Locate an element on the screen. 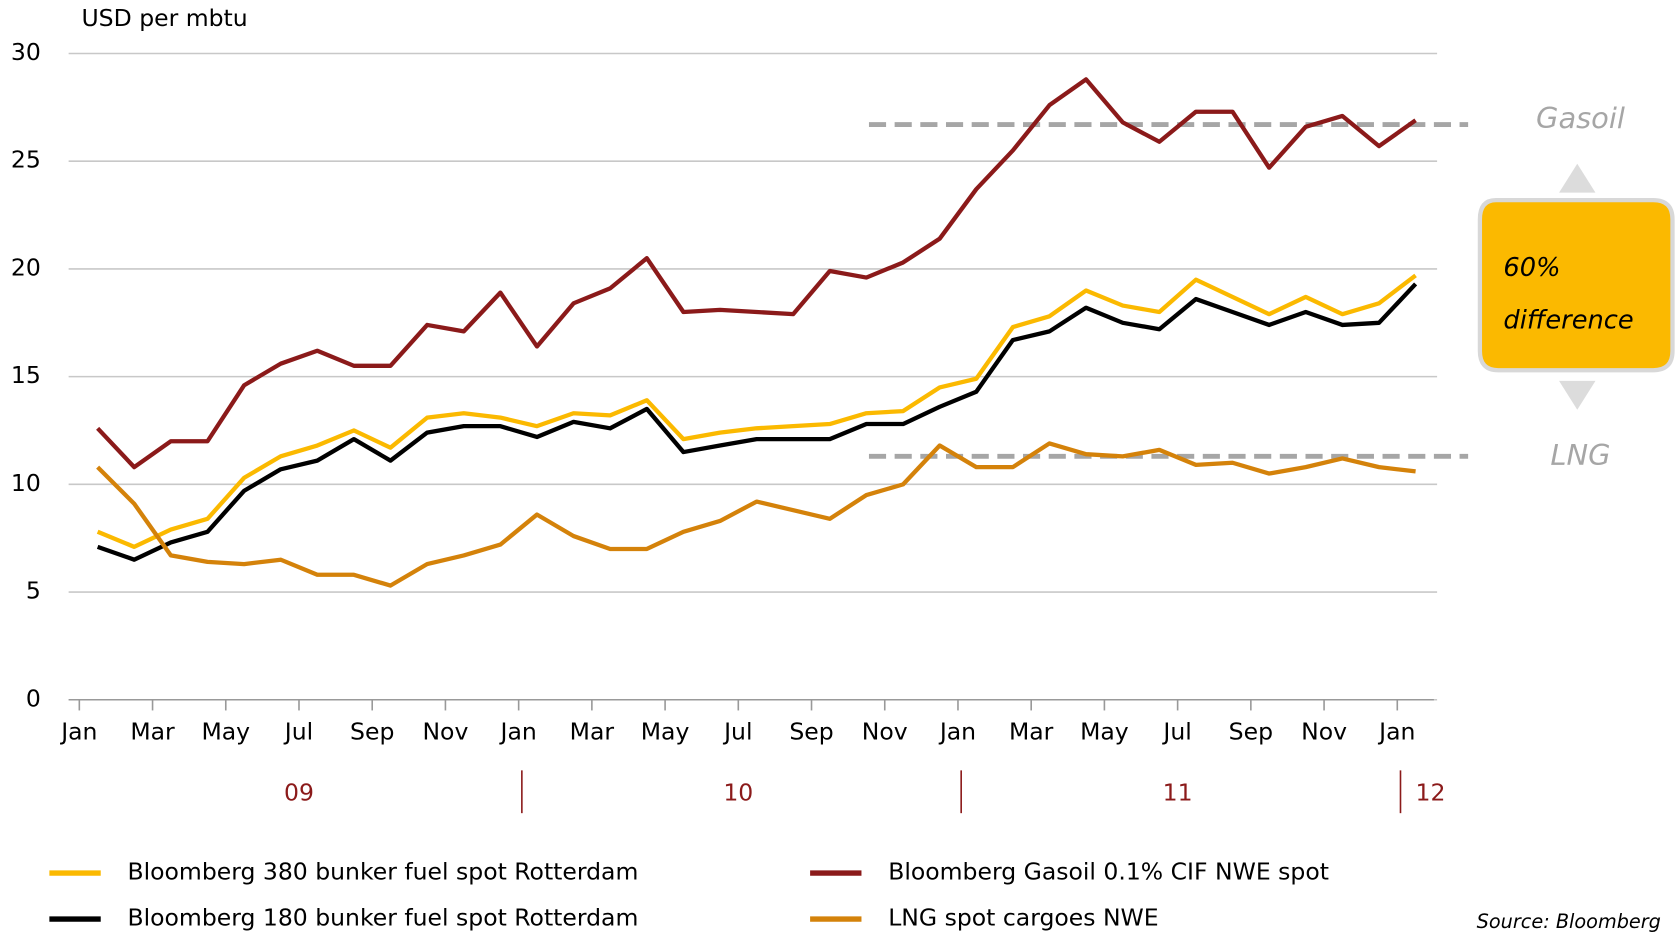 The image size is (1678, 933). legend-label: Bloomberg 380 bunker fuel spot Rotterdam is located at coordinates (382, 872).